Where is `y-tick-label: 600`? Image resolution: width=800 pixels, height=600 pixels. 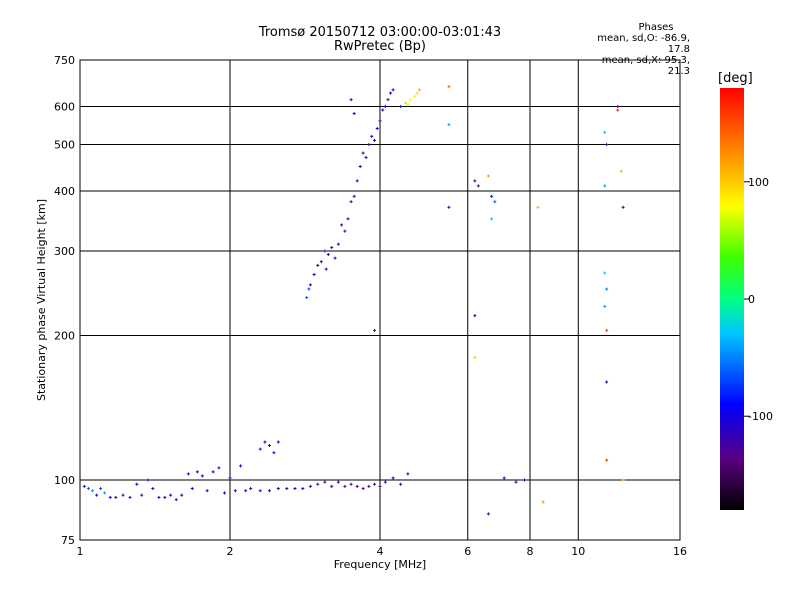 y-tick-label: 600 is located at coordinates (64, 107).